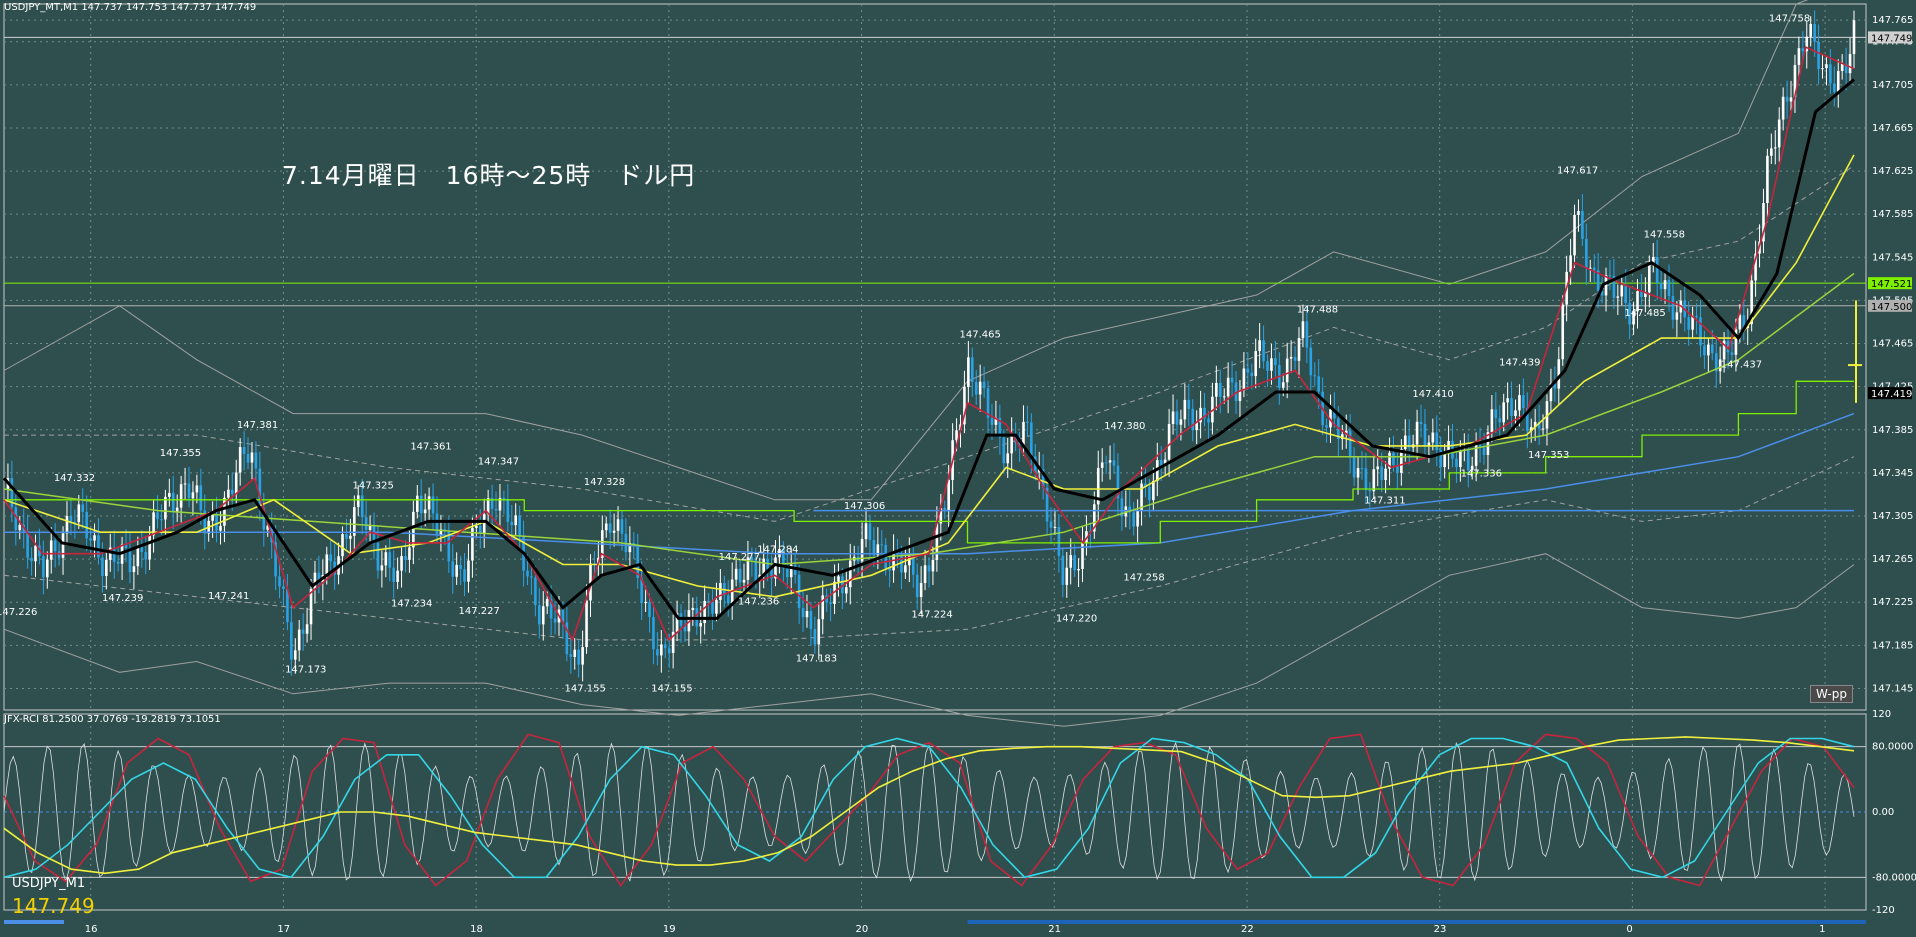 The width and height of the screenshot is (1916, 937). What do you see at coordinates (1519, 363) in the screenshot?
I see `price-annotation: 147.439` at bounding box center [1519, 363].